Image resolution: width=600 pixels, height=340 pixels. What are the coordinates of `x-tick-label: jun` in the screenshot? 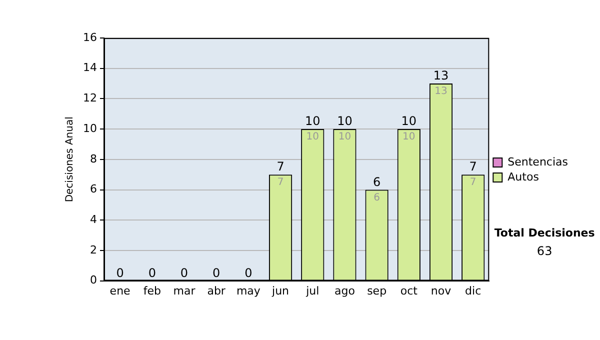 It's located at (280, 291).